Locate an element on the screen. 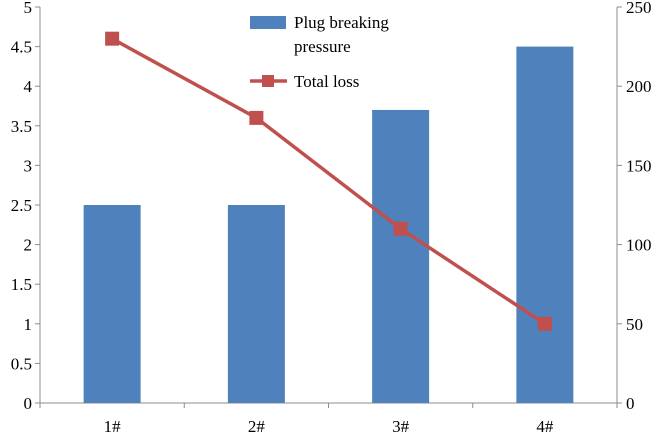 Image resolution: width=669 pixels, height=436 pixels. right-axis-tick-label: 50 is located at coordinates (634, 324).